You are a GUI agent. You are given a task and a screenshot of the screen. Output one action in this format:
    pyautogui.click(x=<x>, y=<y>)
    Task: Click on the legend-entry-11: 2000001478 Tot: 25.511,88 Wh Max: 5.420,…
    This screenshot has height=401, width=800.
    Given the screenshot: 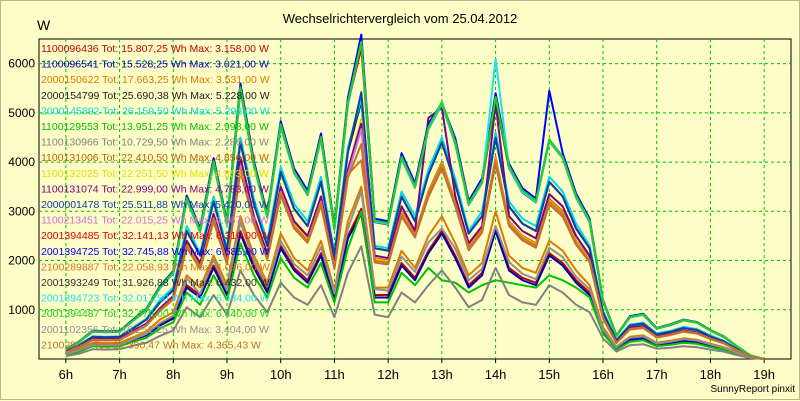 What is the action you would take?
    pyautogui.click(x=155, y=205)
    